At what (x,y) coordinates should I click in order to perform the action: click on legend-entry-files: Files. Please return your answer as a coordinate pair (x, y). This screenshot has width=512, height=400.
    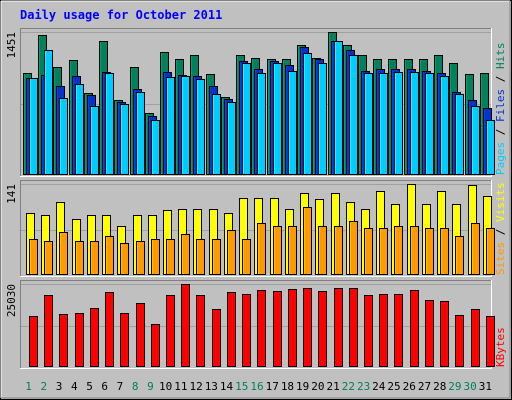
    Looking at the image, I should click on (500, 105).